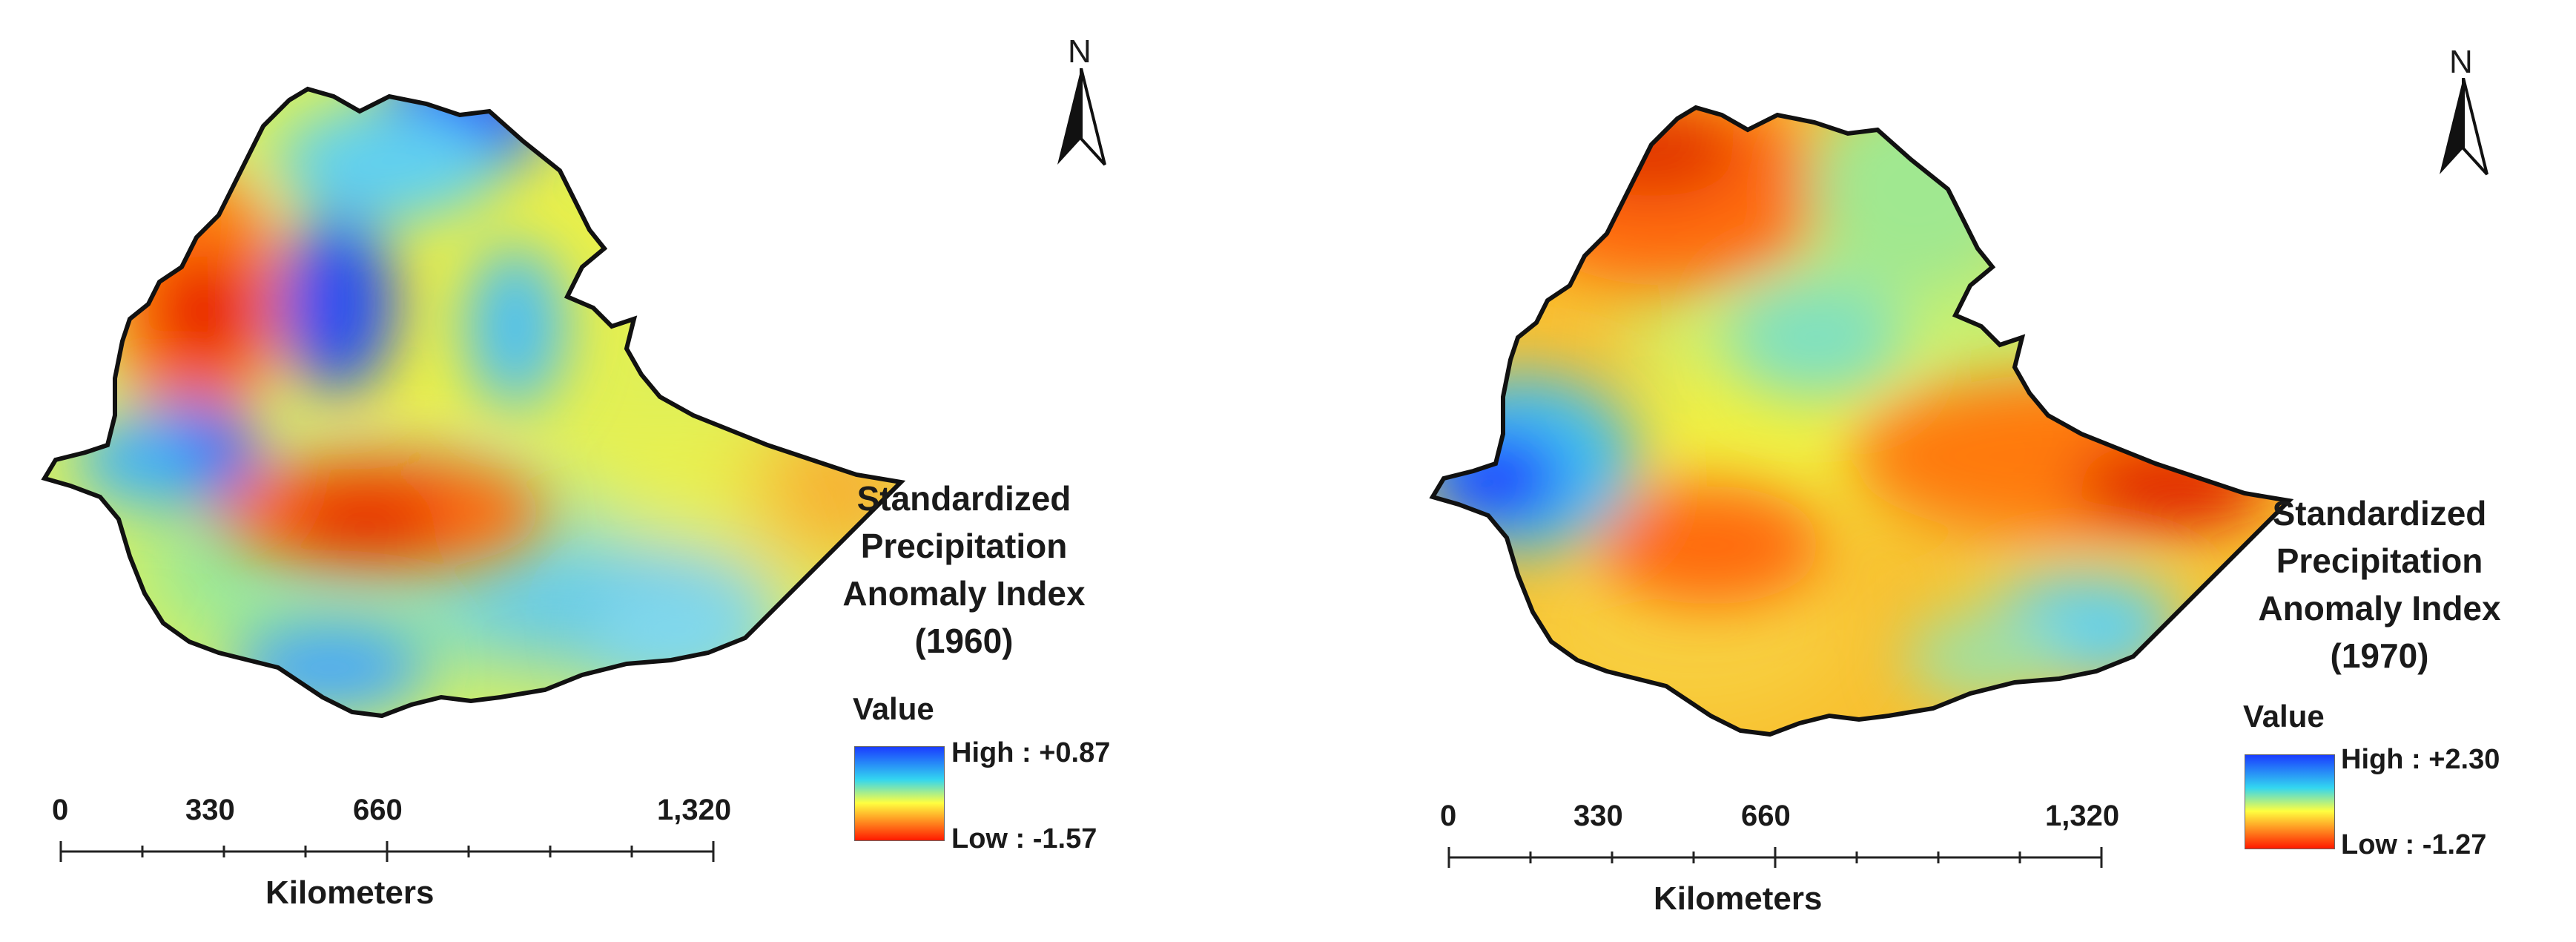 This screenshot has height=942, width=2576. I want to click on legend-title-line: (1960), so click(964, 641).